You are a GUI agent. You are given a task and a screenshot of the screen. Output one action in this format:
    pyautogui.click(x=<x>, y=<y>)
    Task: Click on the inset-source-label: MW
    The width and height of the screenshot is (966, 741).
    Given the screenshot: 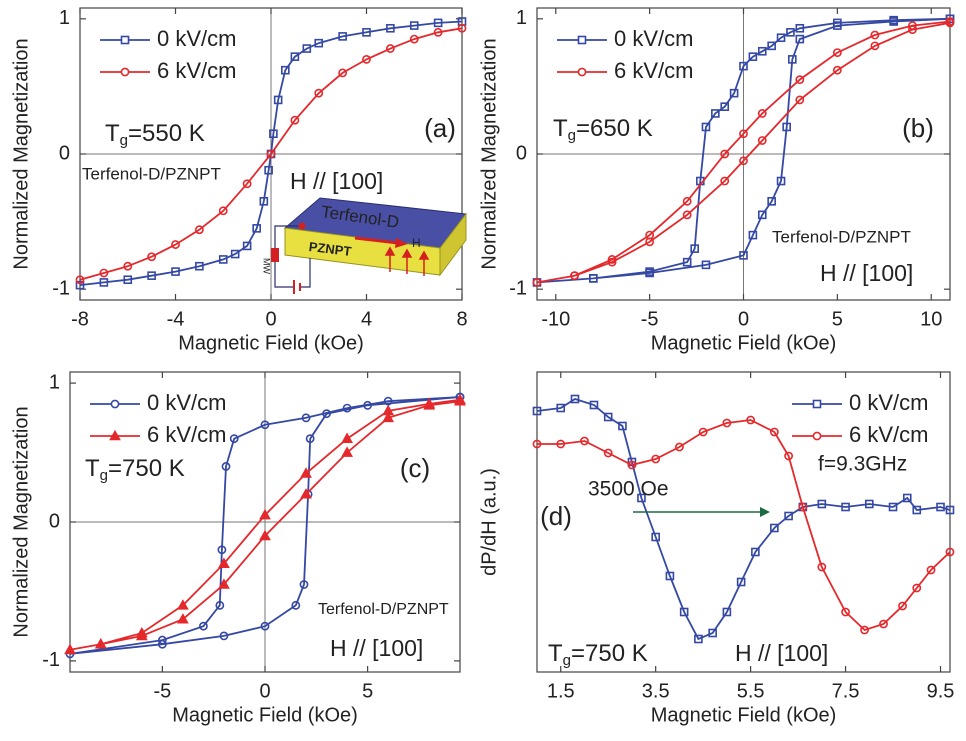 What is the action you would take?
    pyautogui.click(x=267, y=266)
    